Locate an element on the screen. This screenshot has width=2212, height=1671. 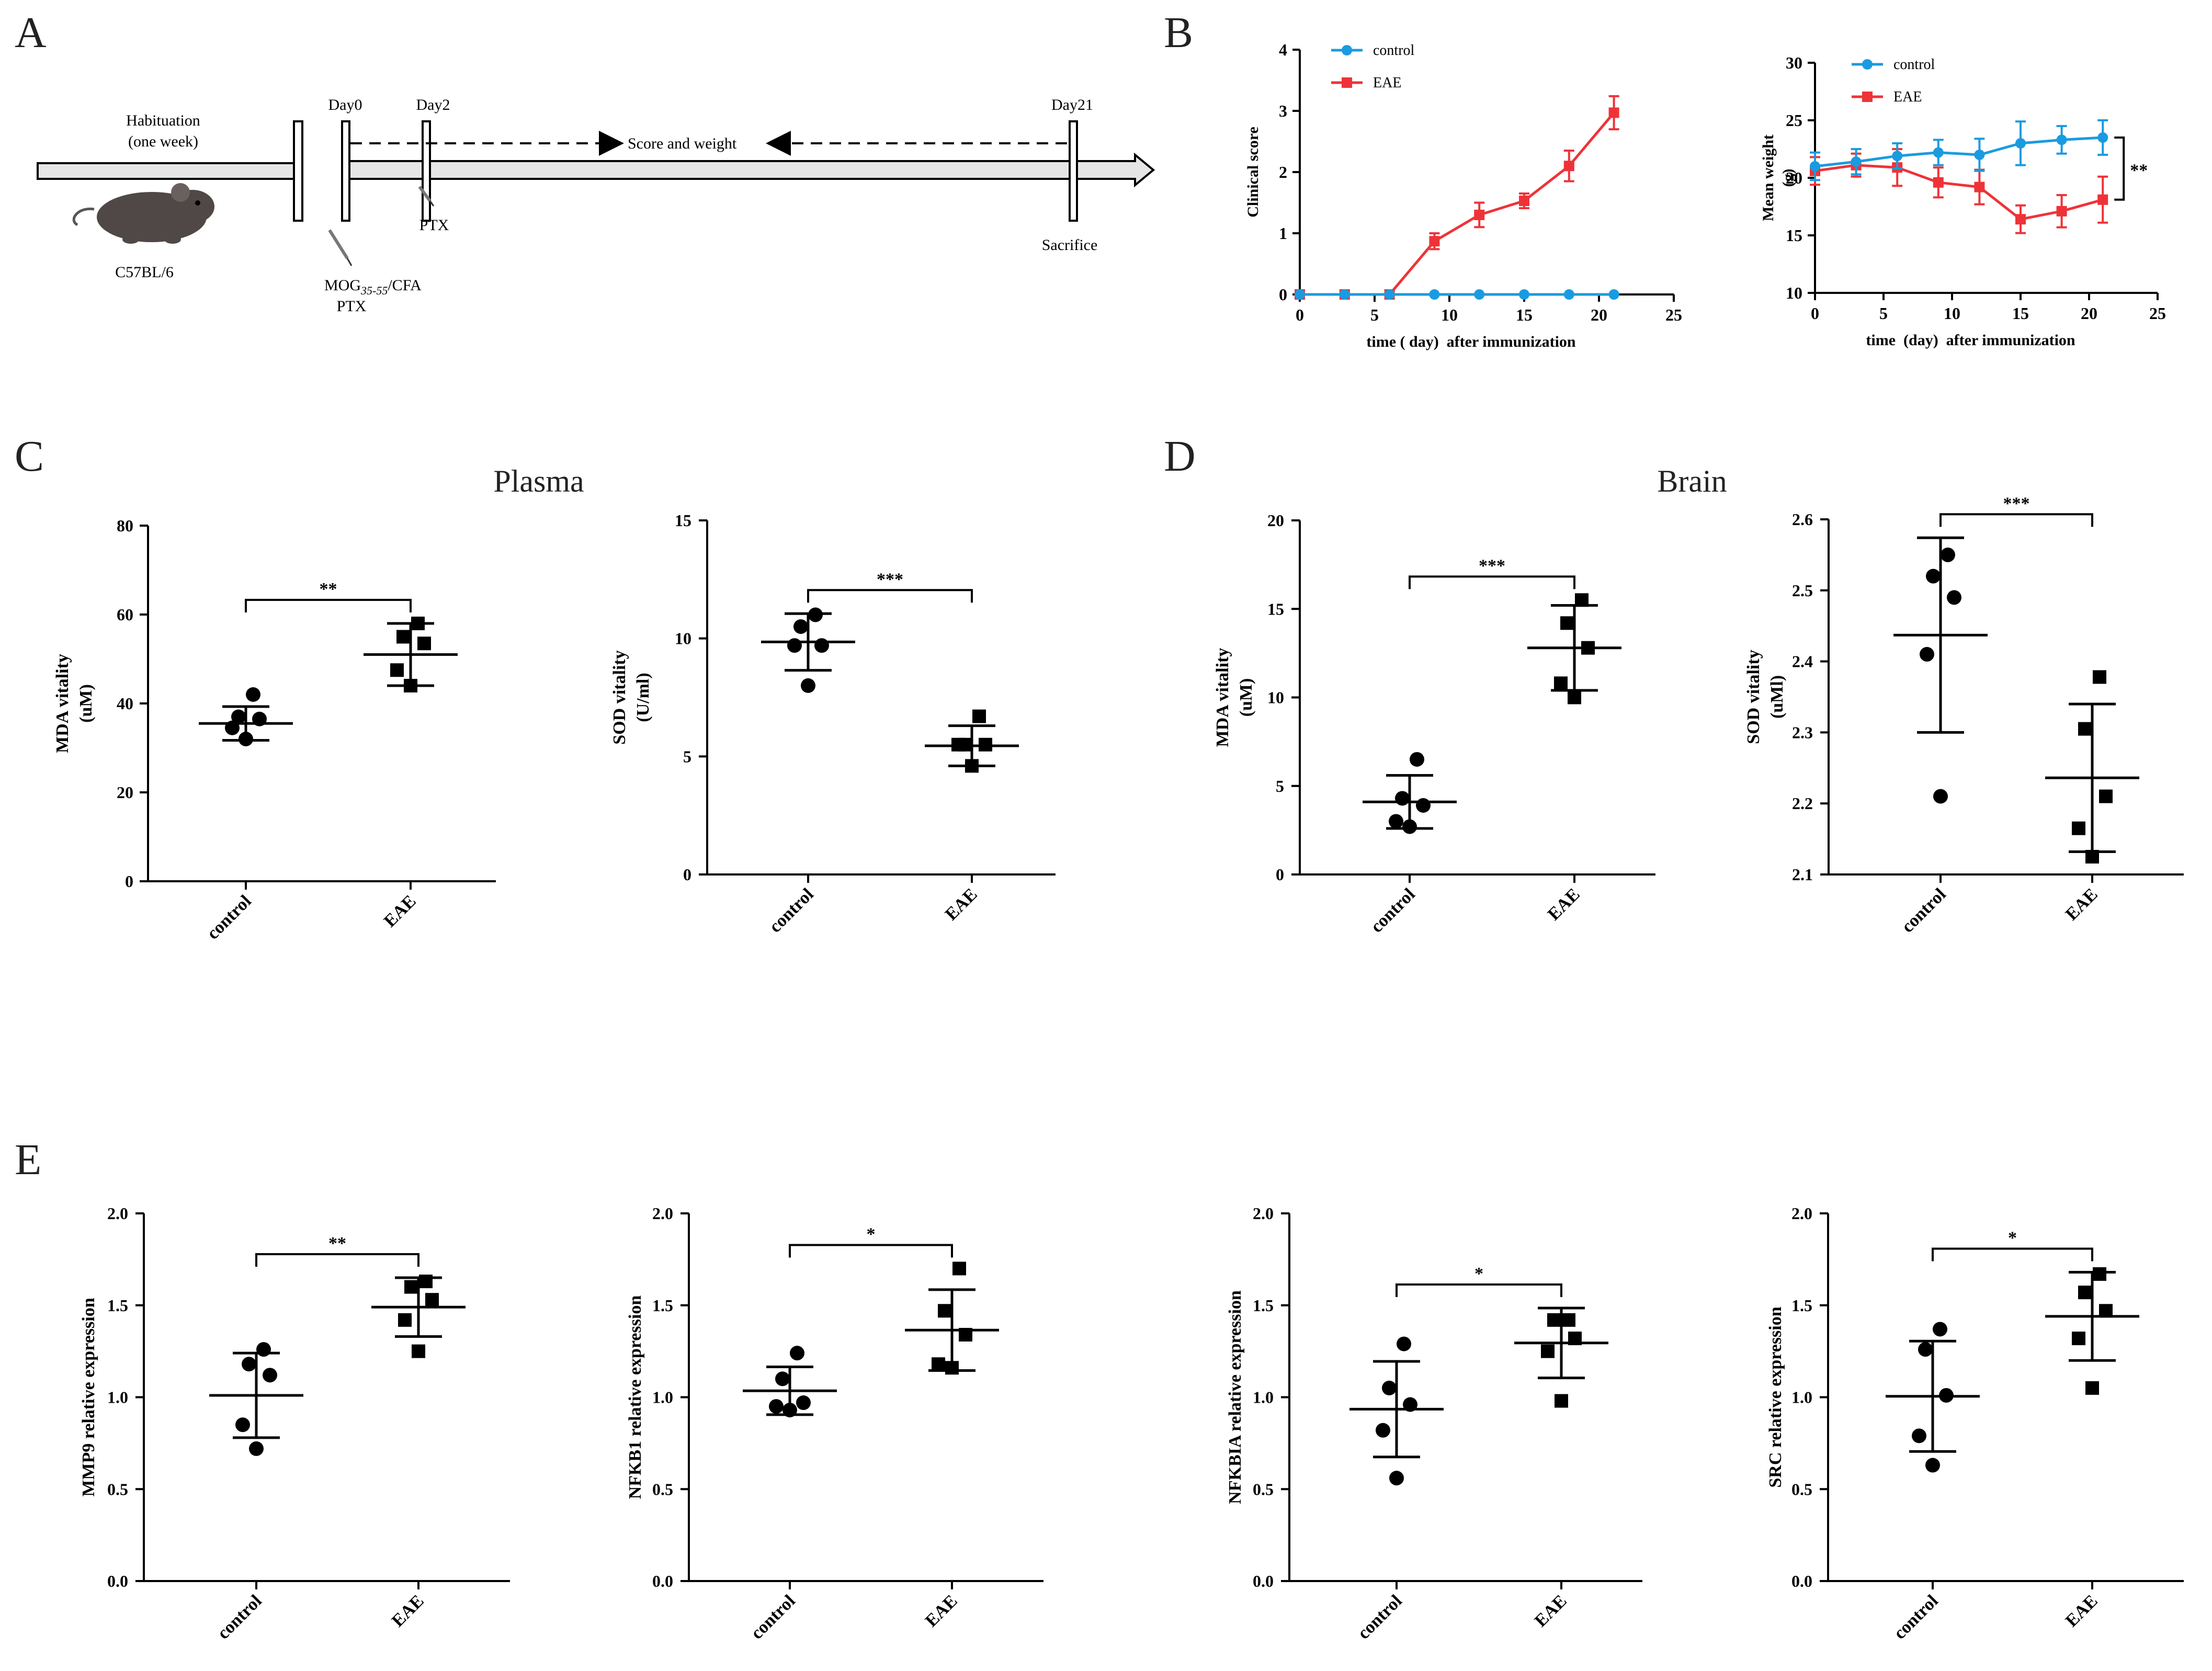
y-axis-title: MMP9 relative expression is located at coordinates (89, 1397).